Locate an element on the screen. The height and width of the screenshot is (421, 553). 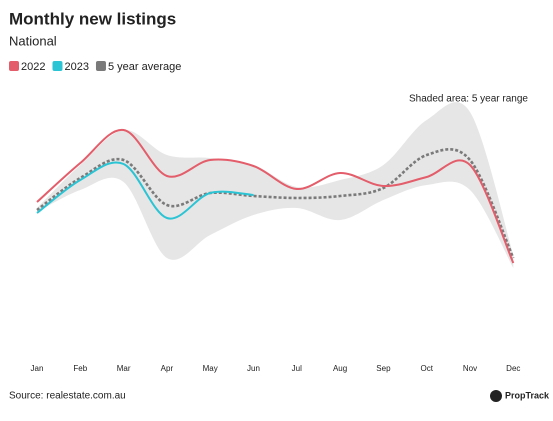
x-tick-label: Sep is located at coordinates (383, 368).